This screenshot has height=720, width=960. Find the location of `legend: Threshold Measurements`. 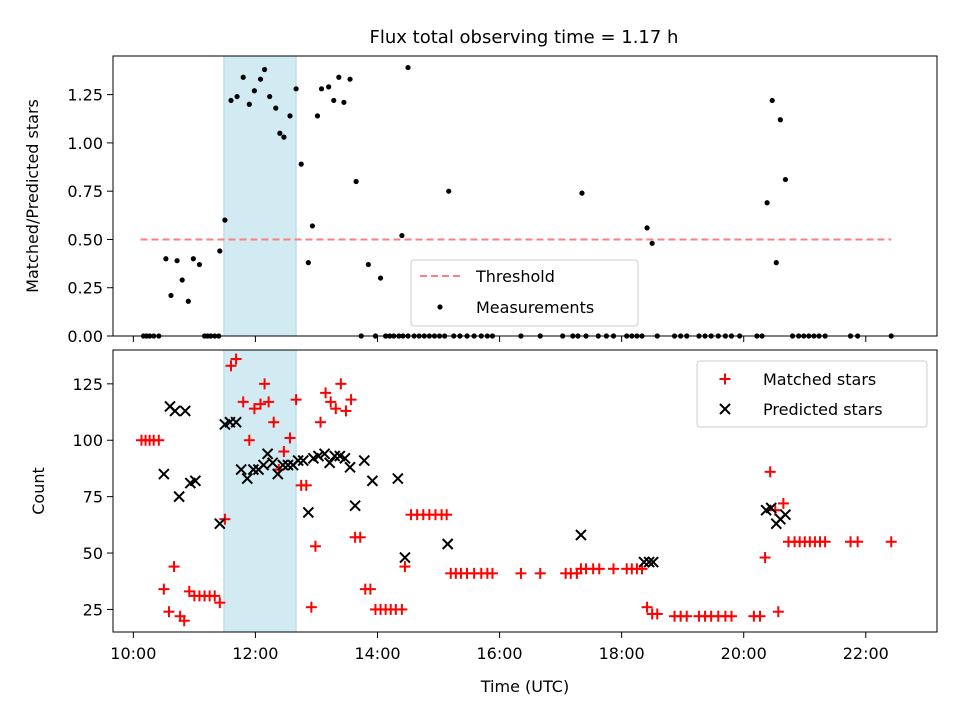

legend: Threshold Measurements is located at coordinates (524, 293).